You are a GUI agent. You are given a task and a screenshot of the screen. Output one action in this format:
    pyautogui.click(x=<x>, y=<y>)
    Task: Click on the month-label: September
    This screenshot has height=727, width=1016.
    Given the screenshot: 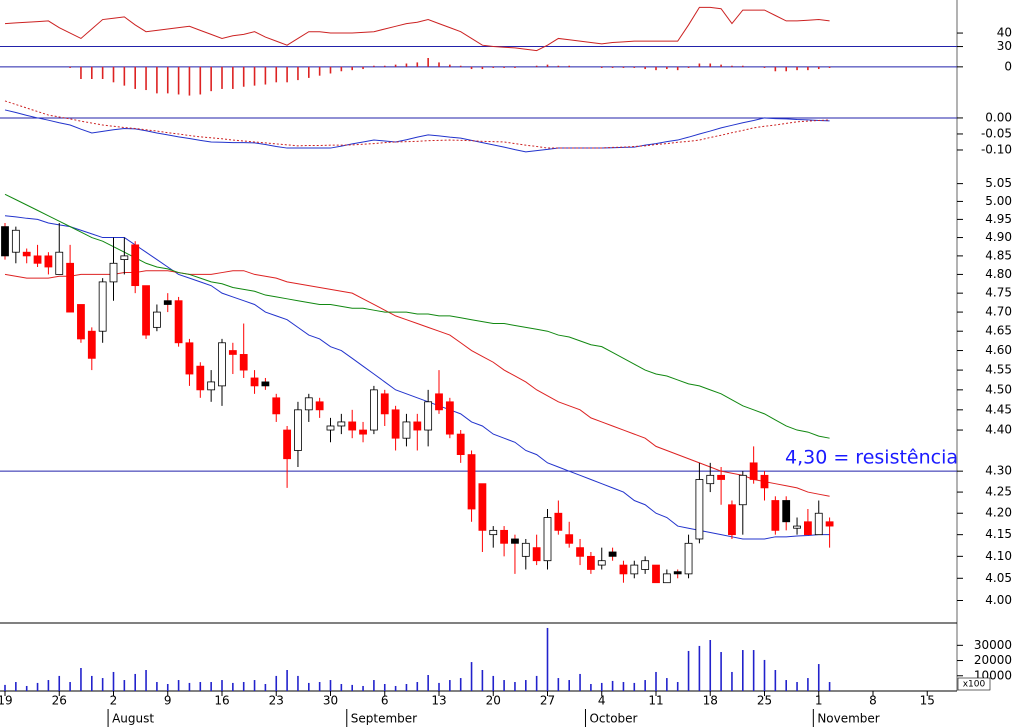 What is the action you would take?
    pyautogui.click(x=384, y=719)
    